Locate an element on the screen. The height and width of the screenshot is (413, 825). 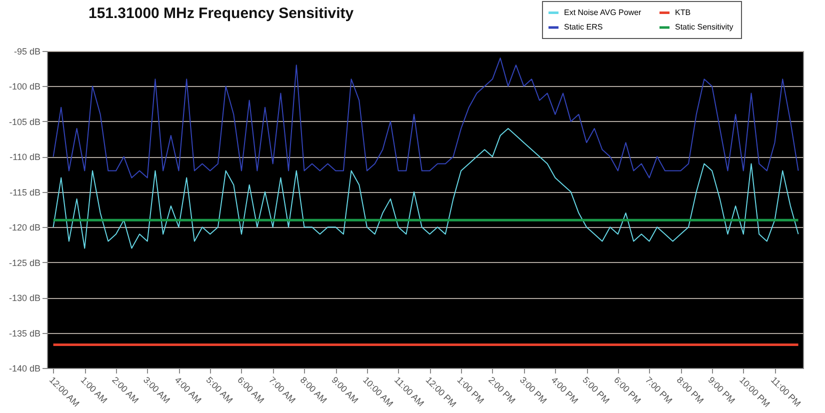
y-tick-label: -140 dB is located at coordinates (24, 369).